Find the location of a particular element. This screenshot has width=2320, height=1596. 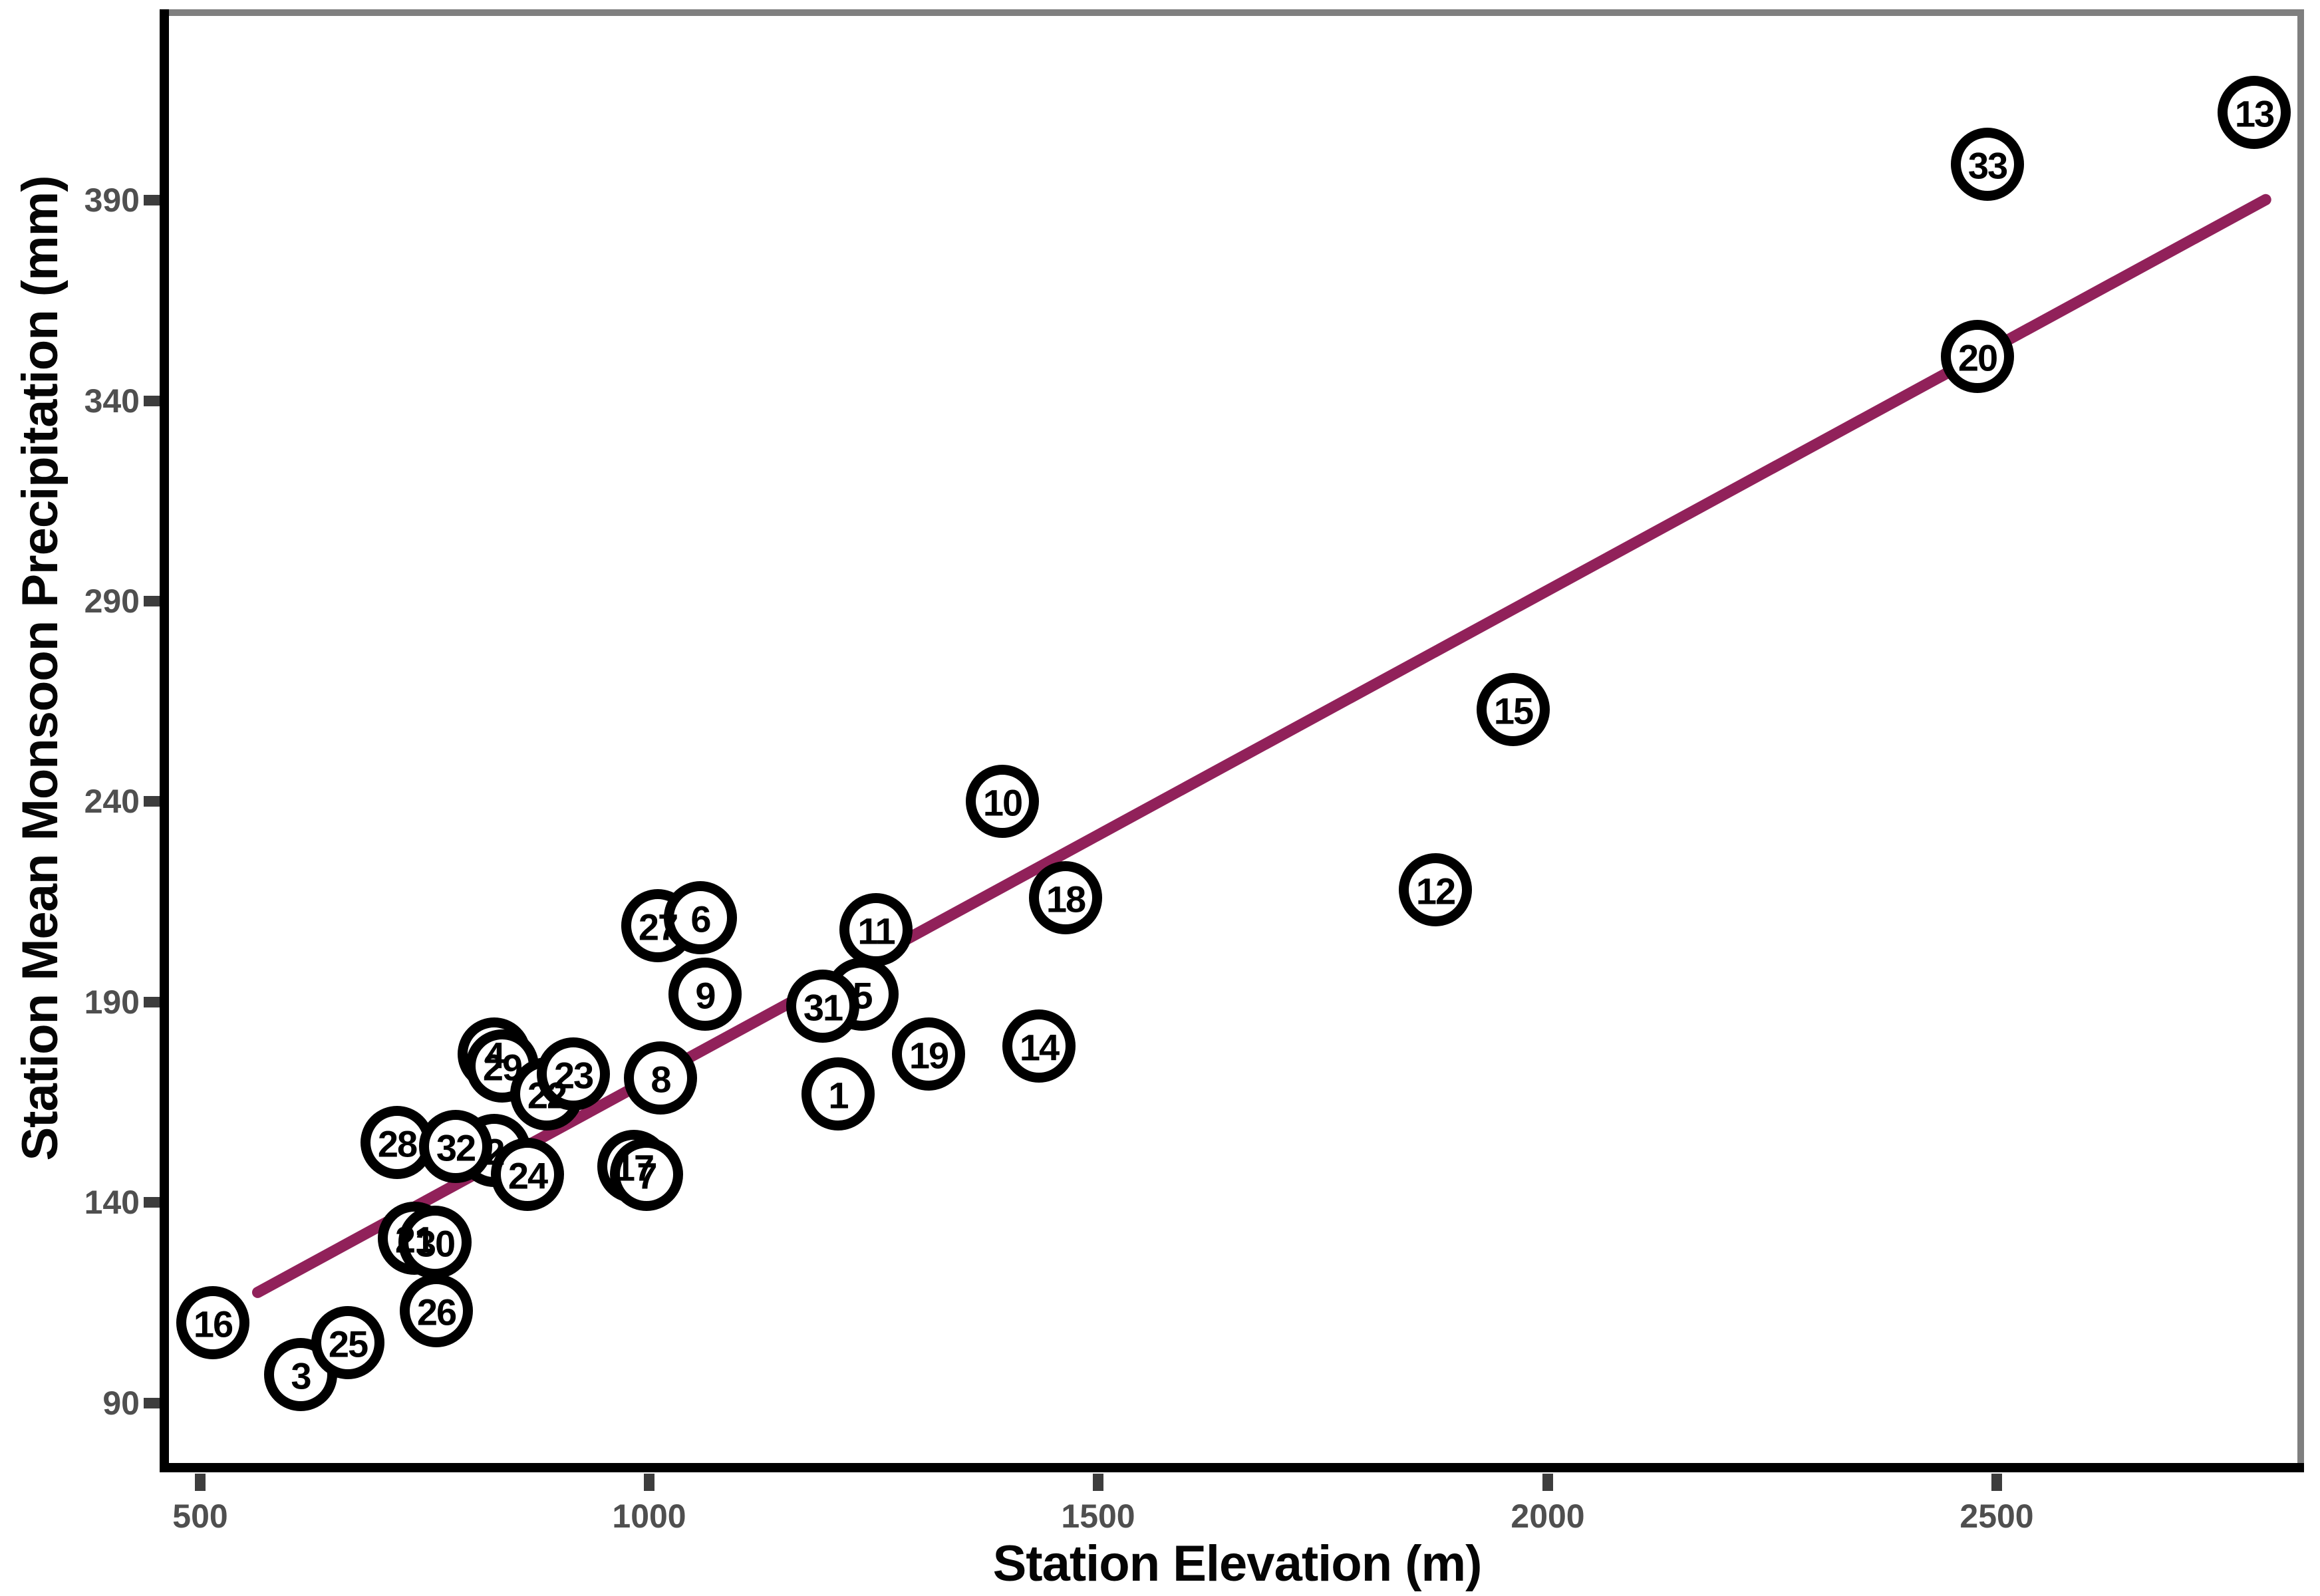

station-point-label: 2 is located at coordinates (494, 1151).